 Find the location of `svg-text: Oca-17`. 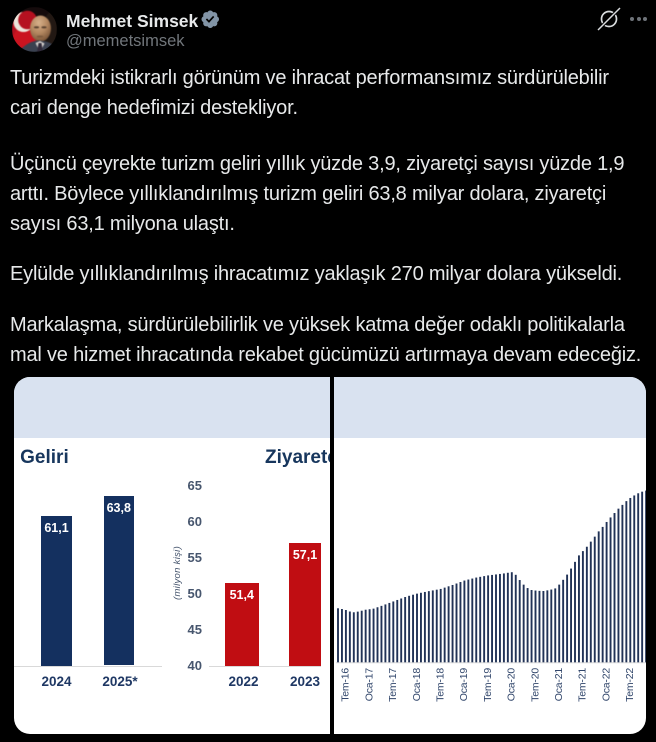

svg-text: Oca-17 is located at coordinates (369, 685).